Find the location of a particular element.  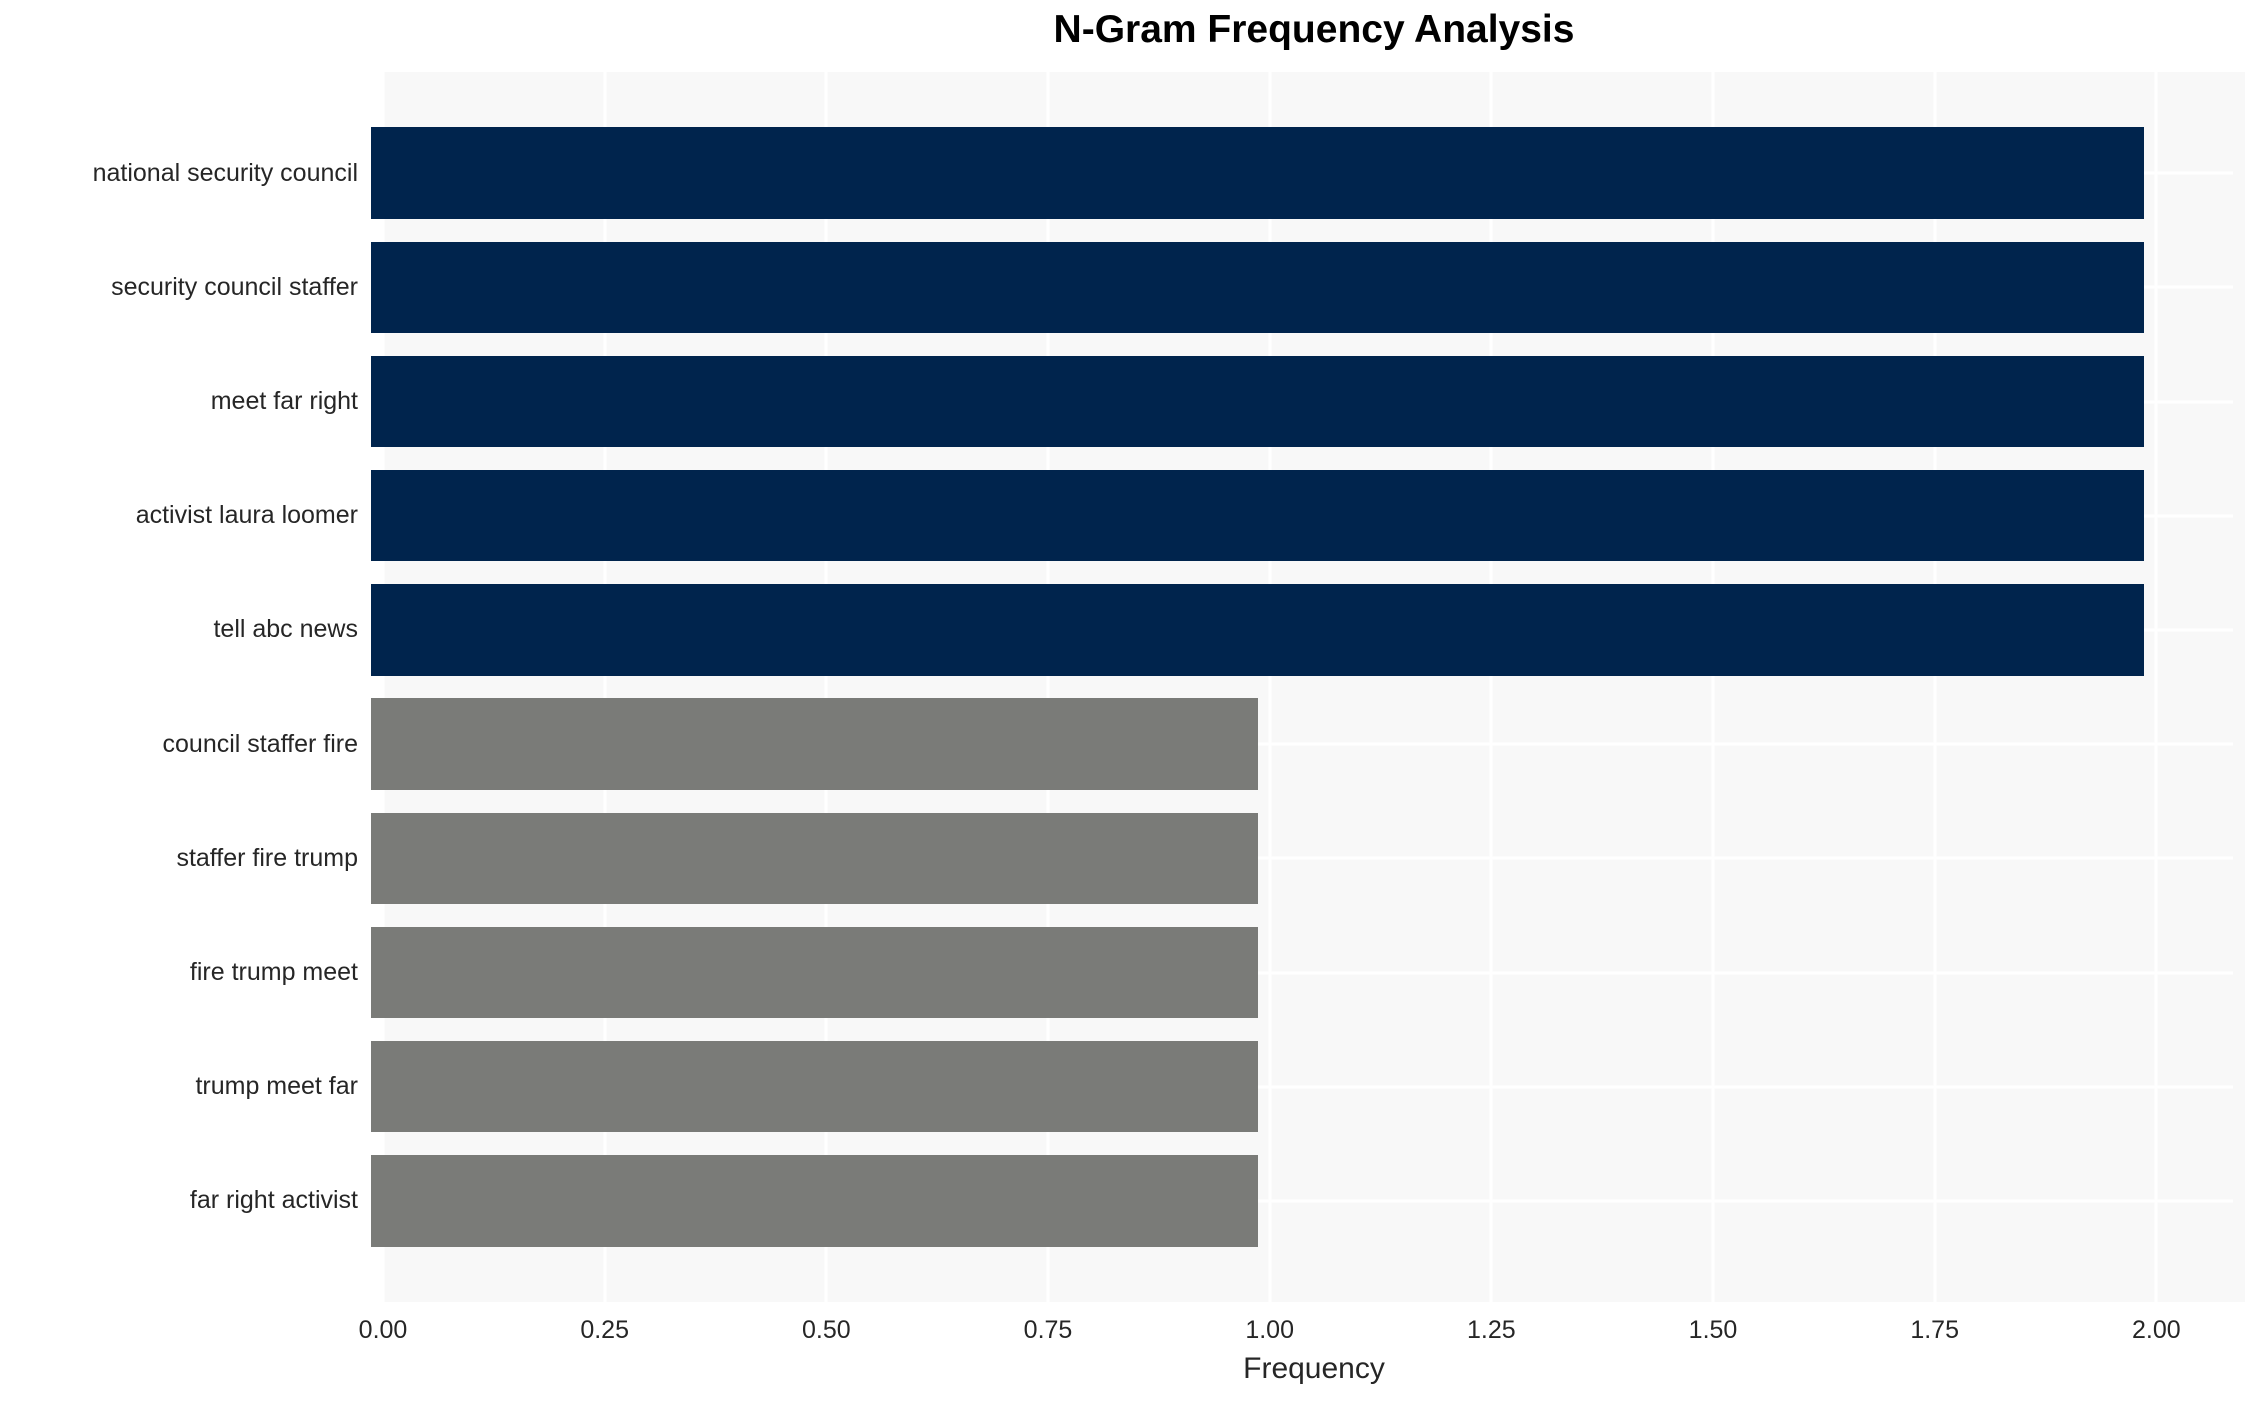

bar-row: national security council is located at coordinates (1131, 173).